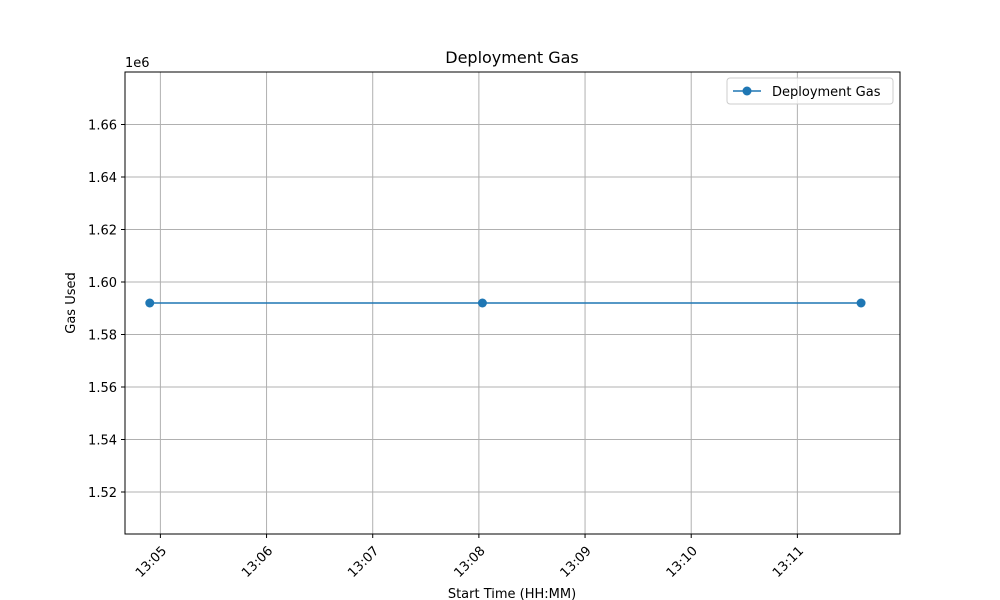 This screenshot has width=1000, height=600. What do you see at coordinates (151, 562) in the screenshot?
I see `x-tick-label: 13:05` at bounding box center [151, 562].